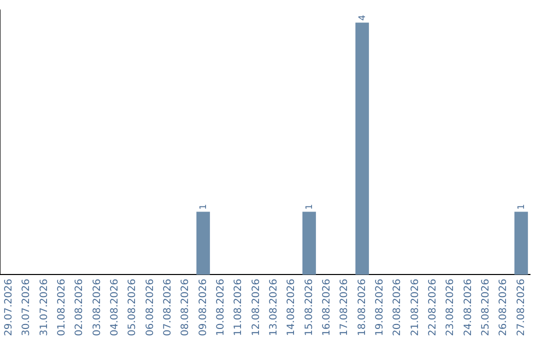 The height and width of the screenshot is (340, 540). What do you see at coordinates (203, 307) in the screenshot?
I see `x-tick-label: 09.08.2026` at bounding box center [203, 307].